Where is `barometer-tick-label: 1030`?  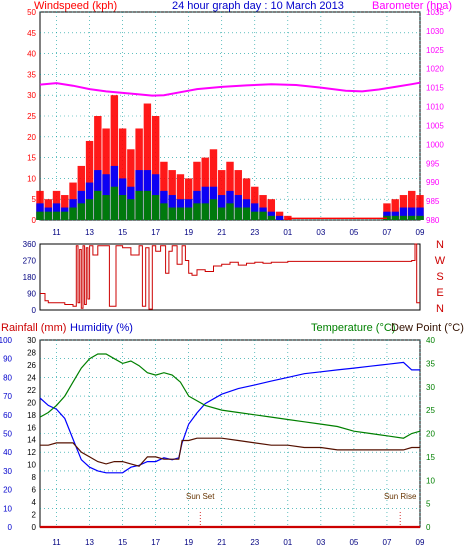
barometer-tick-label: 1030 is located at coordinates (435, 31).